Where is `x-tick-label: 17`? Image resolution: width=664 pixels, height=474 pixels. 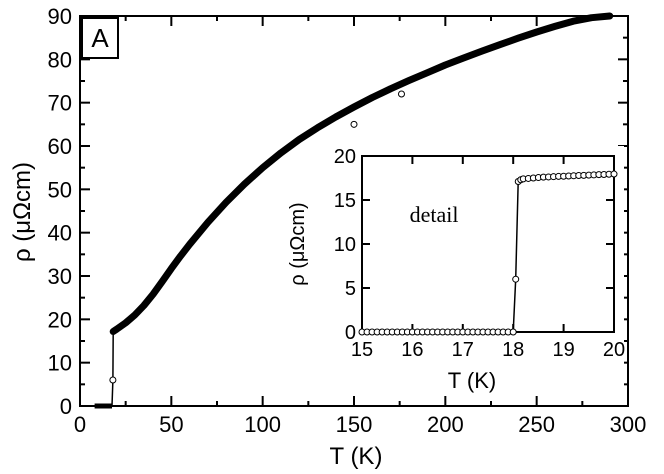
x-tick-label: 17 is located at coordinates (463, 350).